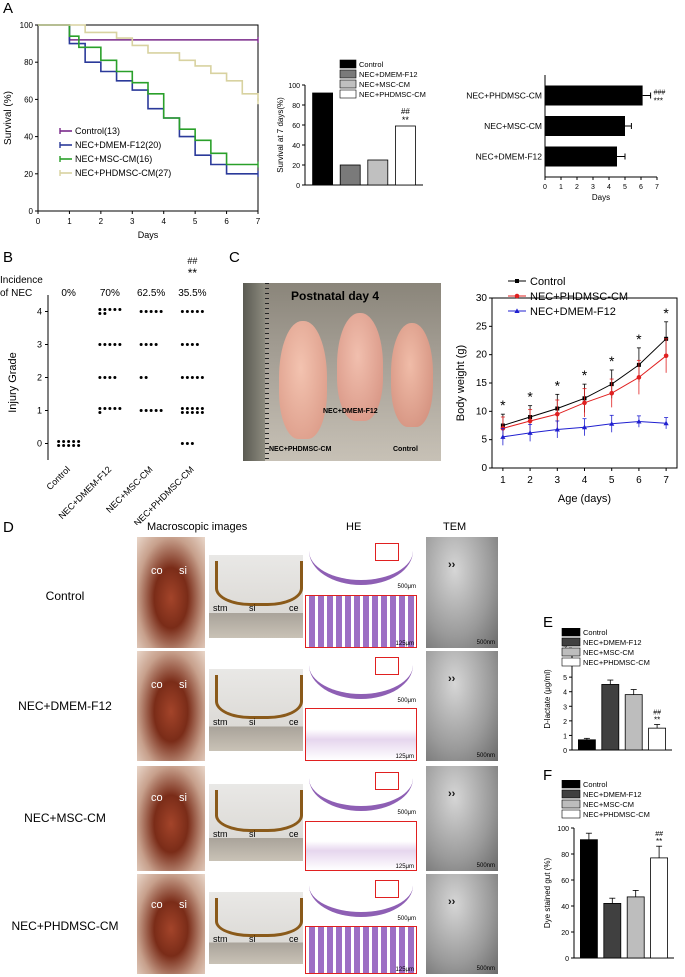 The height and width of the screenshot is (977, 685). I want to click on y-tick-label: 5, so click(484, 440).